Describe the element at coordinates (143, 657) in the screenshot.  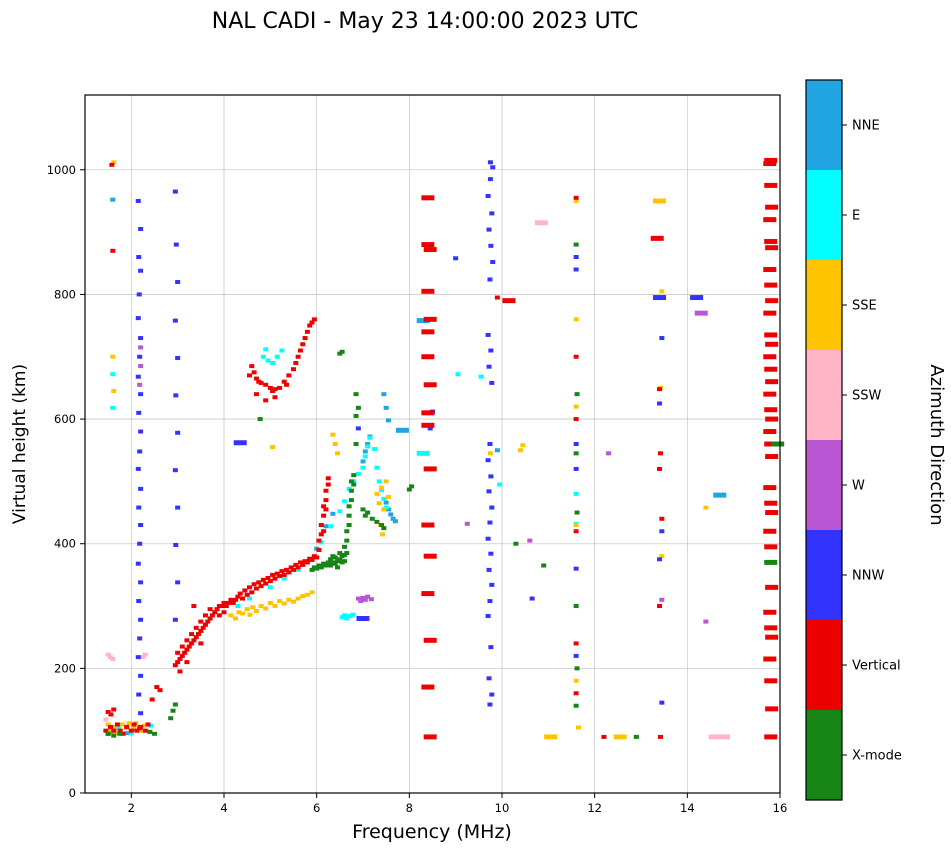
I see `data-point-ssw` at that location.